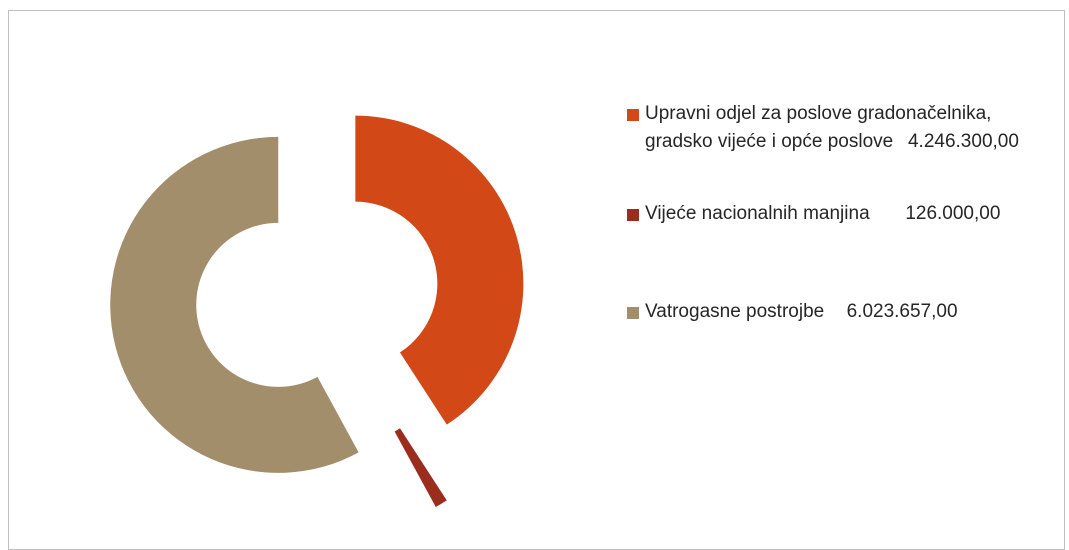 The width and height of the screenshot is (1069, 550). Describe the element at coordinates (963, 141) in the screenshot. I see `legend-value: 4.246.300,00` at that location.